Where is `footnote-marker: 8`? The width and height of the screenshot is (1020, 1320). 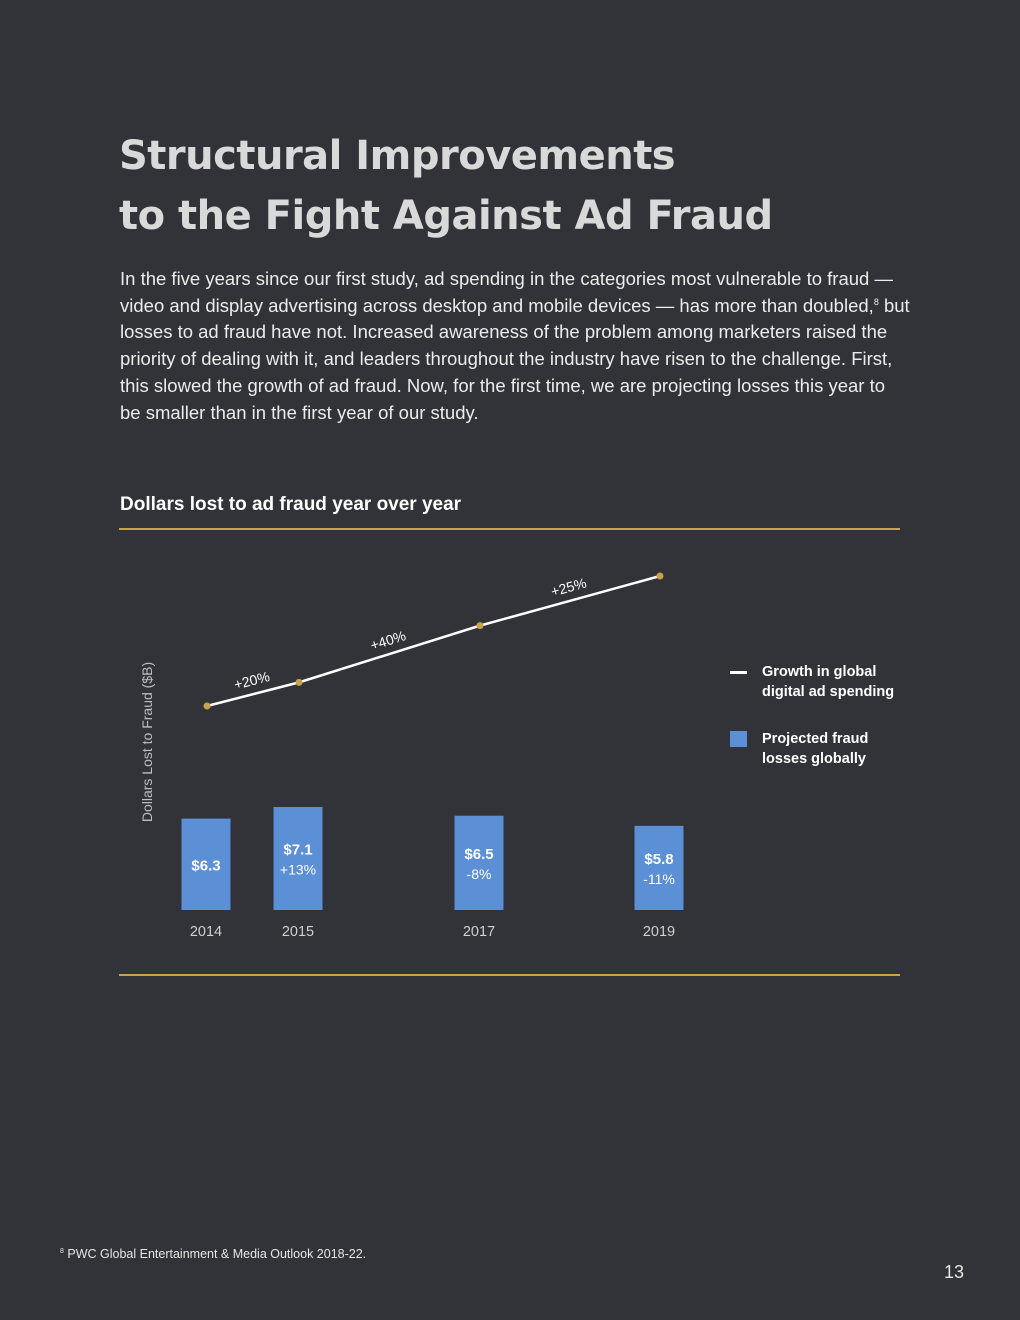
footnote-marker: 8 is located at coordinates (62, 1251).